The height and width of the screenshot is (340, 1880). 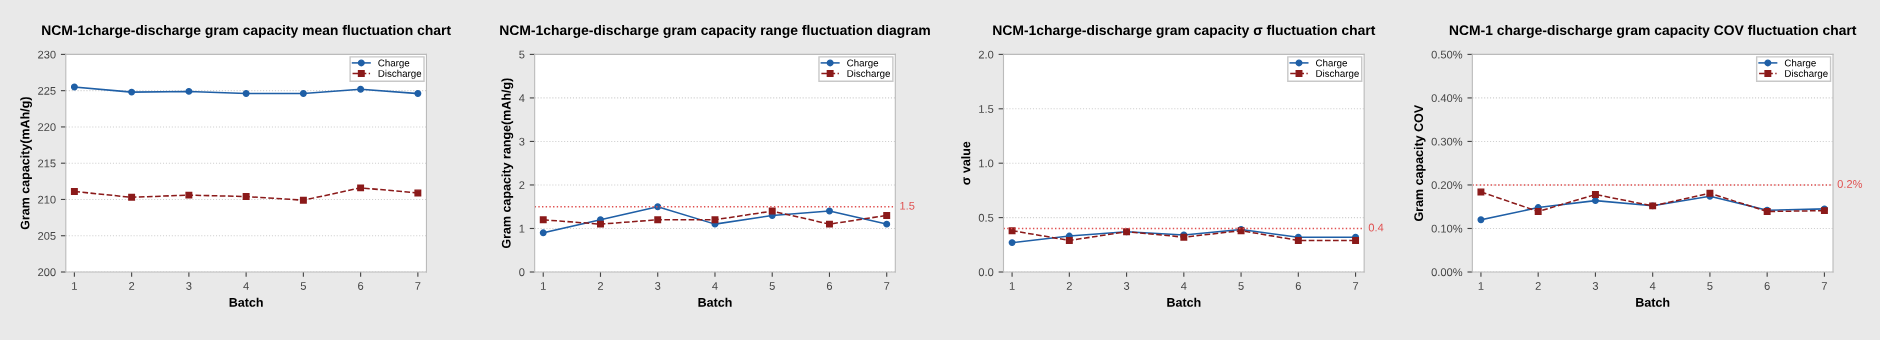 What do you see at coordinates (522, 185) in the screenshot?
I see `y-tick-label: 2` at bounding box center [522, 185].